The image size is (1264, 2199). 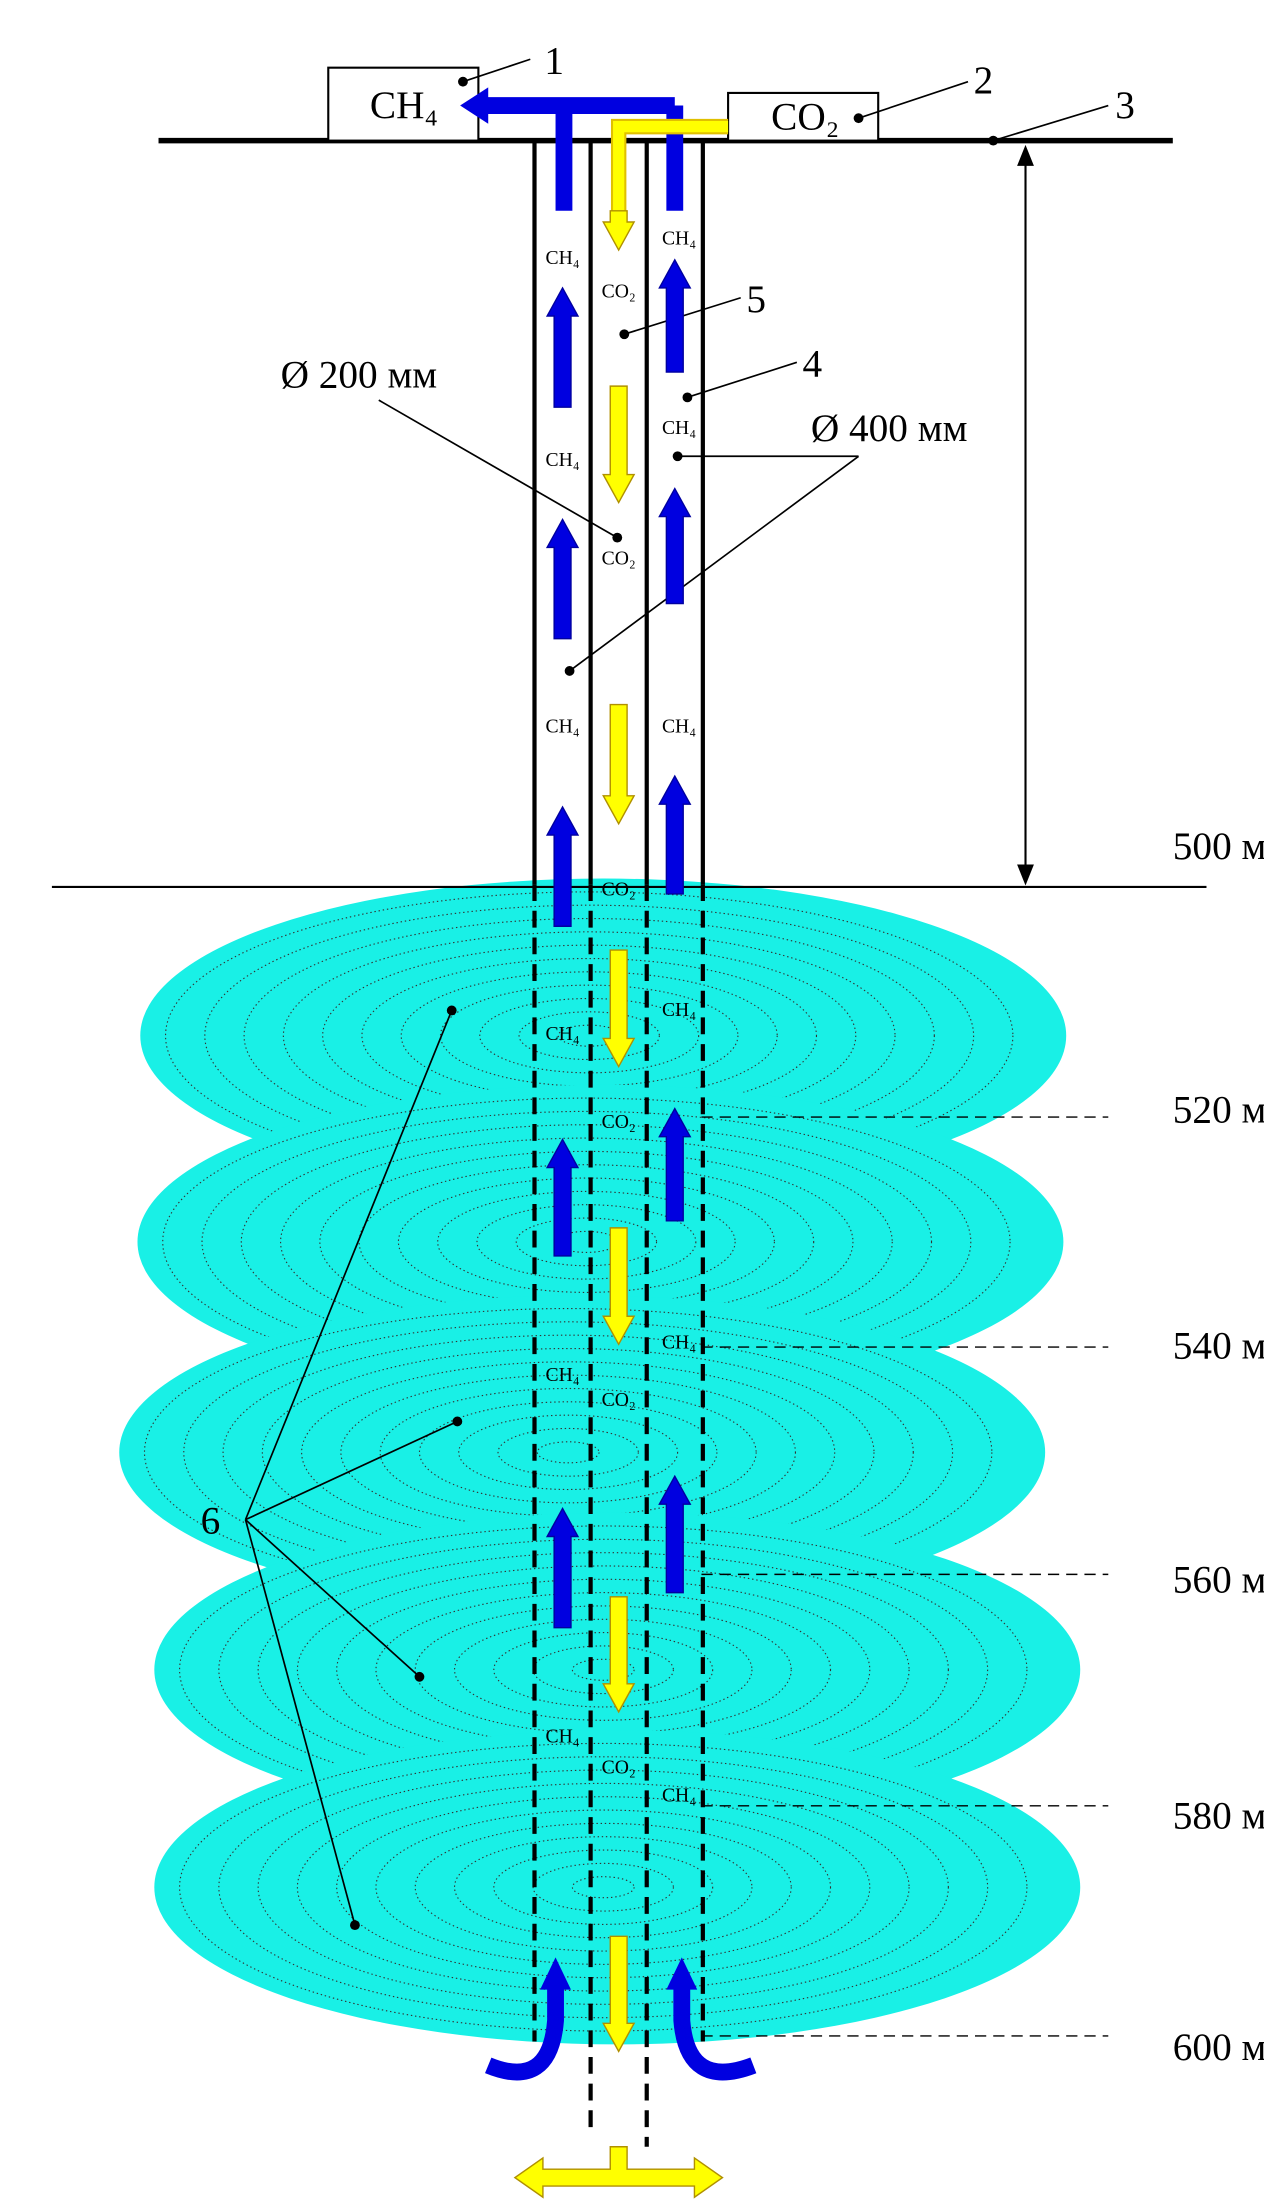 I want to click on callout: 6, so click(x=211, y=1521).